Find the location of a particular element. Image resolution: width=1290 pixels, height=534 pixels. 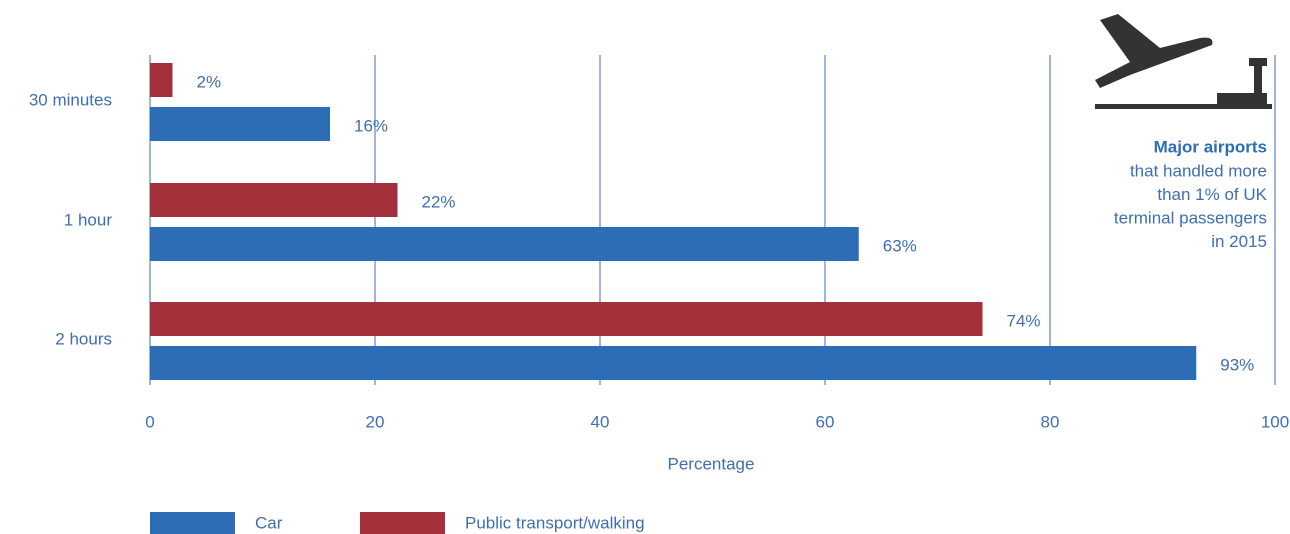

y-tick-label: 30 minutes is located at coordinates (70, 99).